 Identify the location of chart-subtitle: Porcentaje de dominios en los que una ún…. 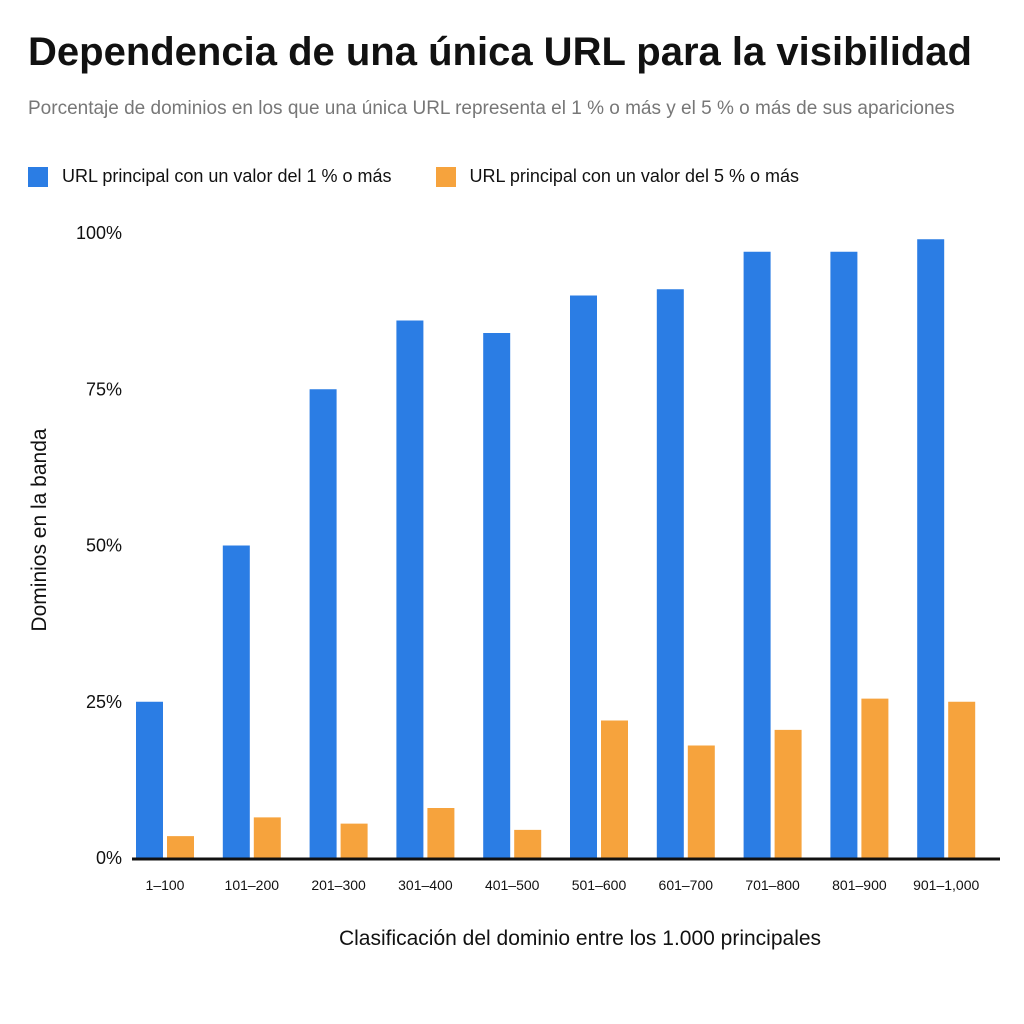
(491, 108).